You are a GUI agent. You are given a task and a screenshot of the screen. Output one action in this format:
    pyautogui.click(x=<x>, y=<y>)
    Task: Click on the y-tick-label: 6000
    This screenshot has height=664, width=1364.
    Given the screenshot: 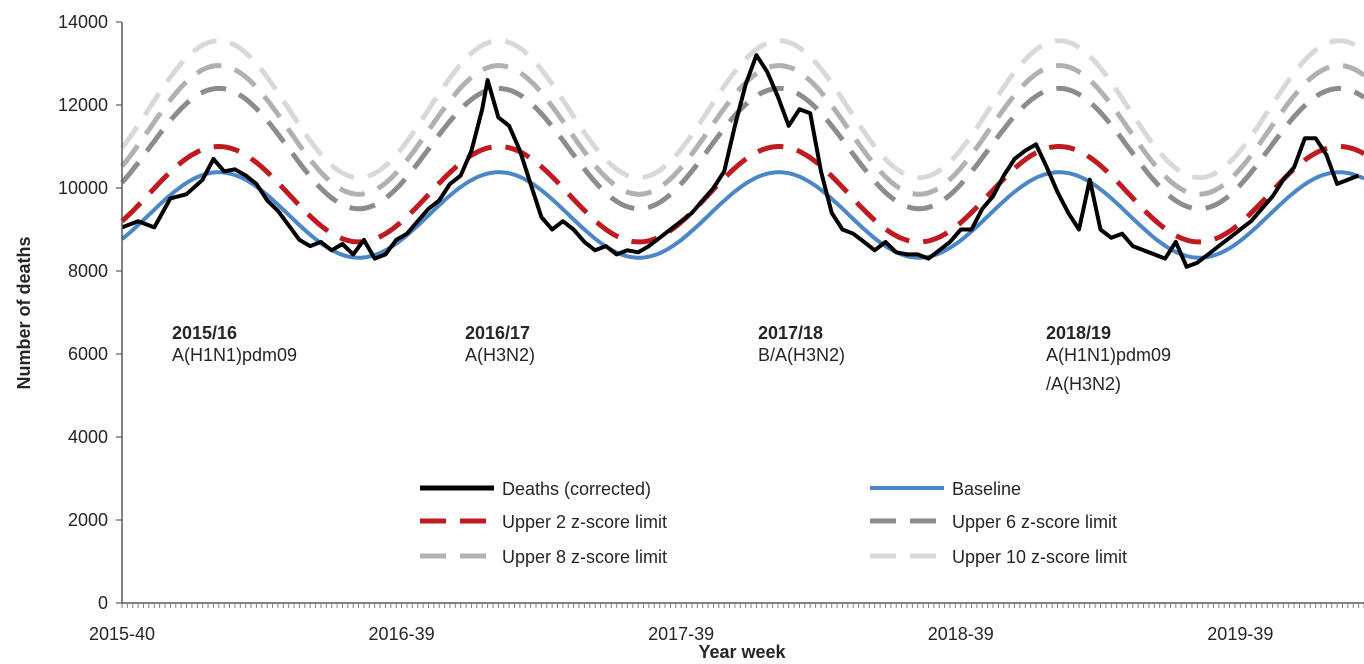 What is the action you would take?
    pyautogui.click(x=88, y=354)
    